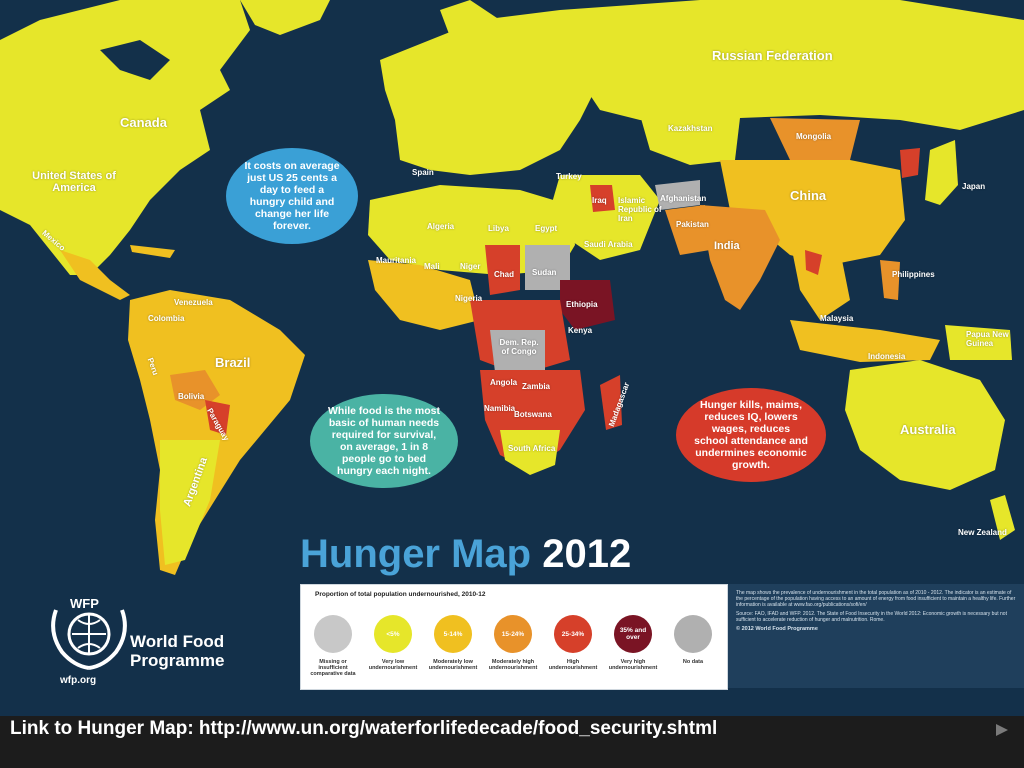 The height and width of the screenshot is (768, 1024). I want to click on legend-swatch: 35% and over, so click(633, 634).